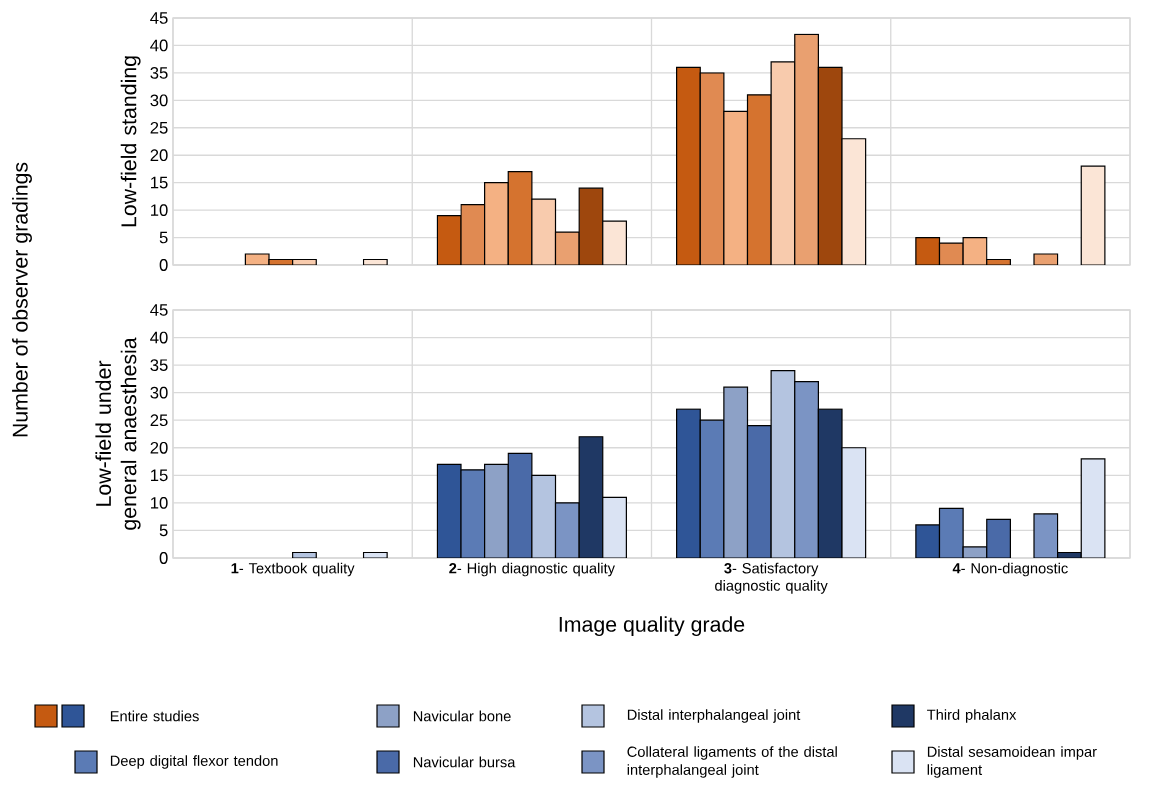 This screenshot has width=1150, height=792. I want to click on legend-label: Deep digital flexor tendon, so click(194, 762).